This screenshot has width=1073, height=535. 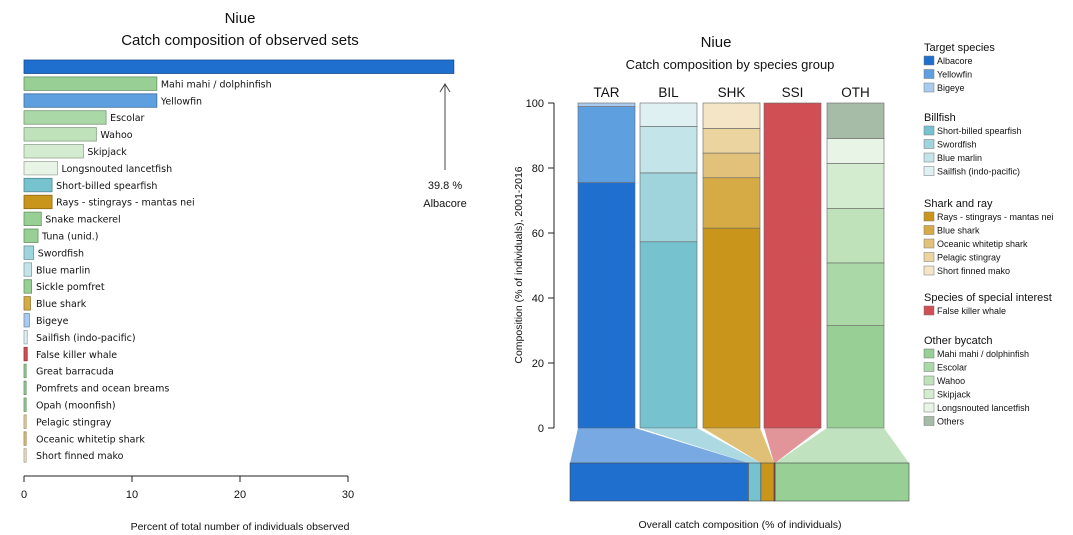 I want to click on legend-item-sailfish-indo-pacific: Sailfish (indo-pacific), so click(x=978, y=172).